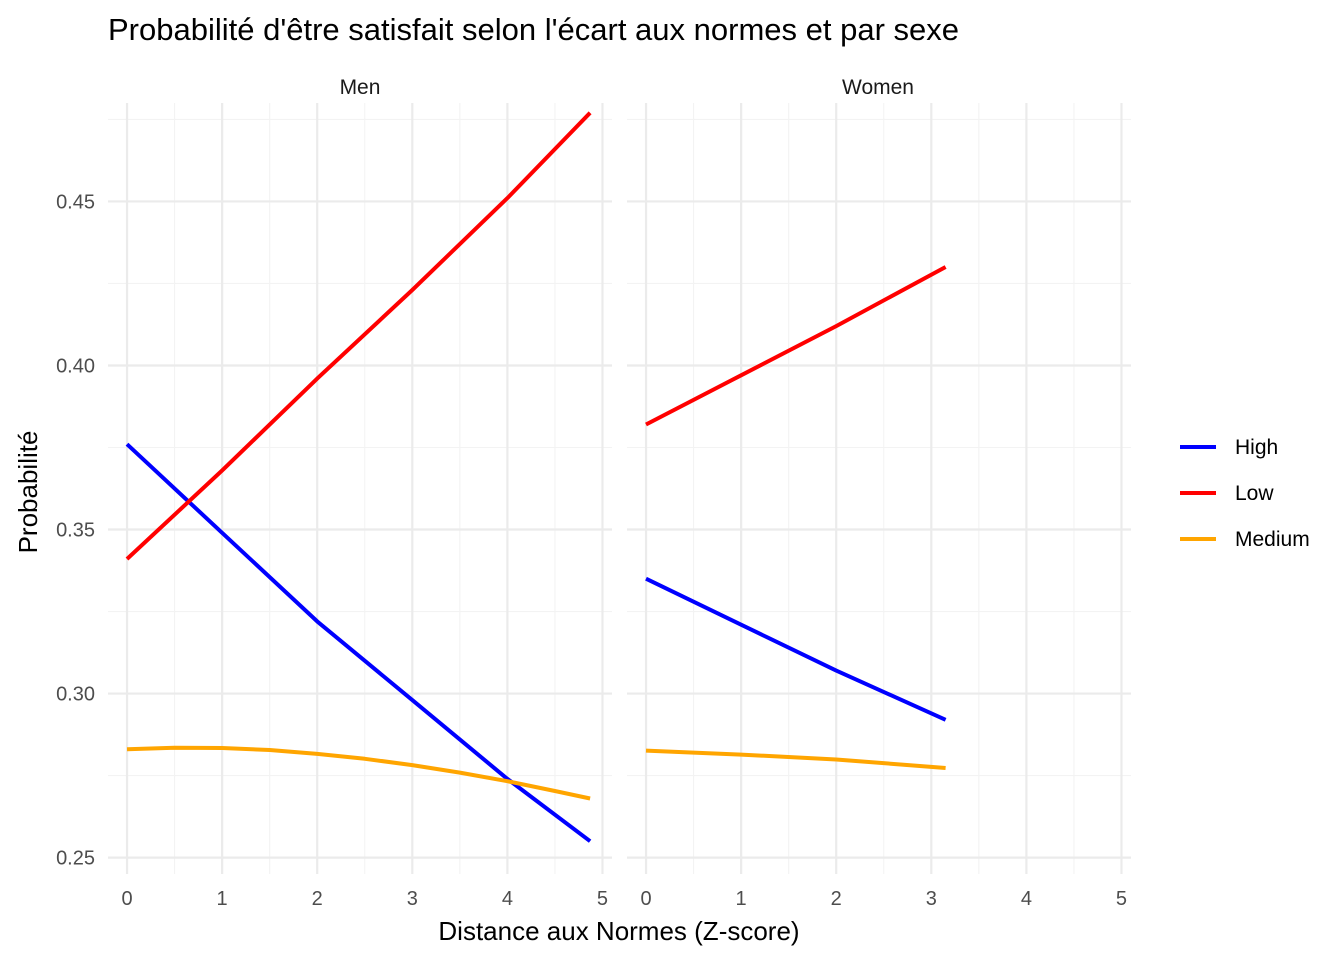  I want to click on panel-women-x-ticks: 0 1 2 3 4 5, so click(883, 899).